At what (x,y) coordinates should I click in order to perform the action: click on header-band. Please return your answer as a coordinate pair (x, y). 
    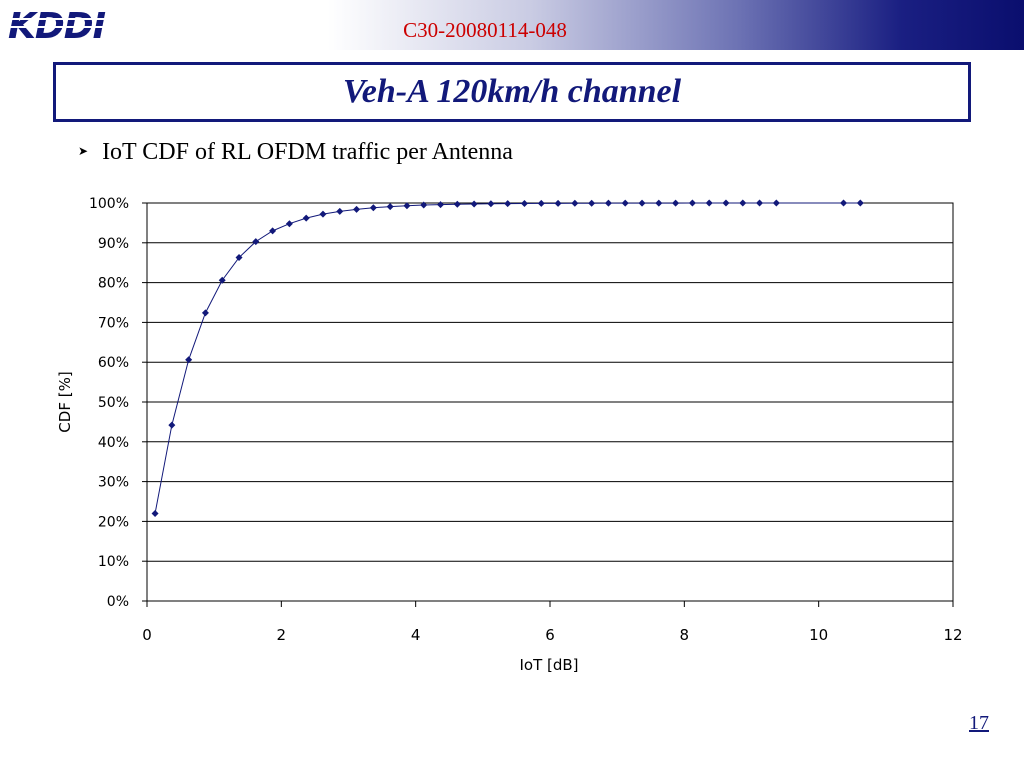
    Looking at the image, I should click on (512, 25).